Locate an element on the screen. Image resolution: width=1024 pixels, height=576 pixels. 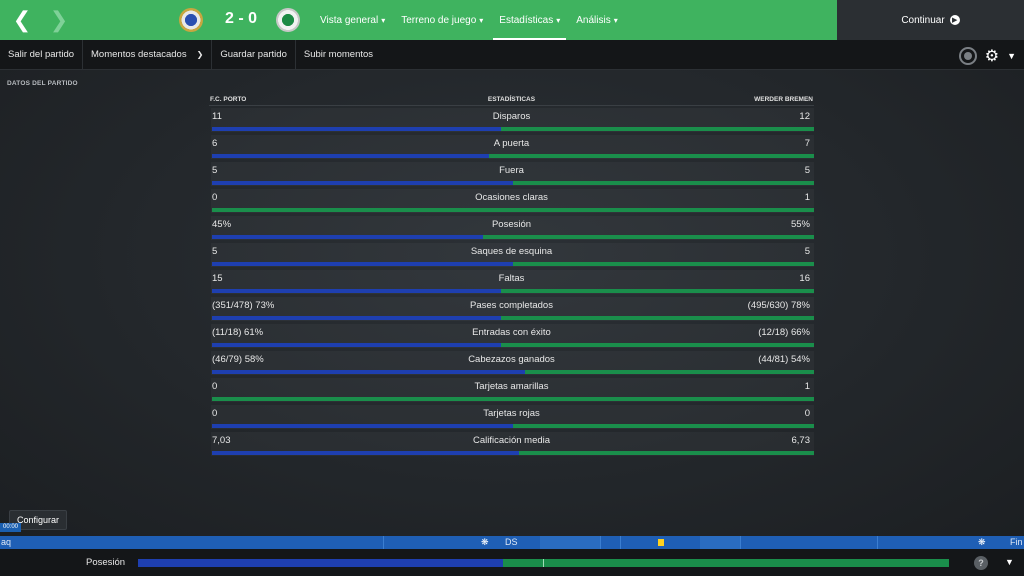
menu-vista-general: Vista general ▾ is located at coordinates (353, 20).